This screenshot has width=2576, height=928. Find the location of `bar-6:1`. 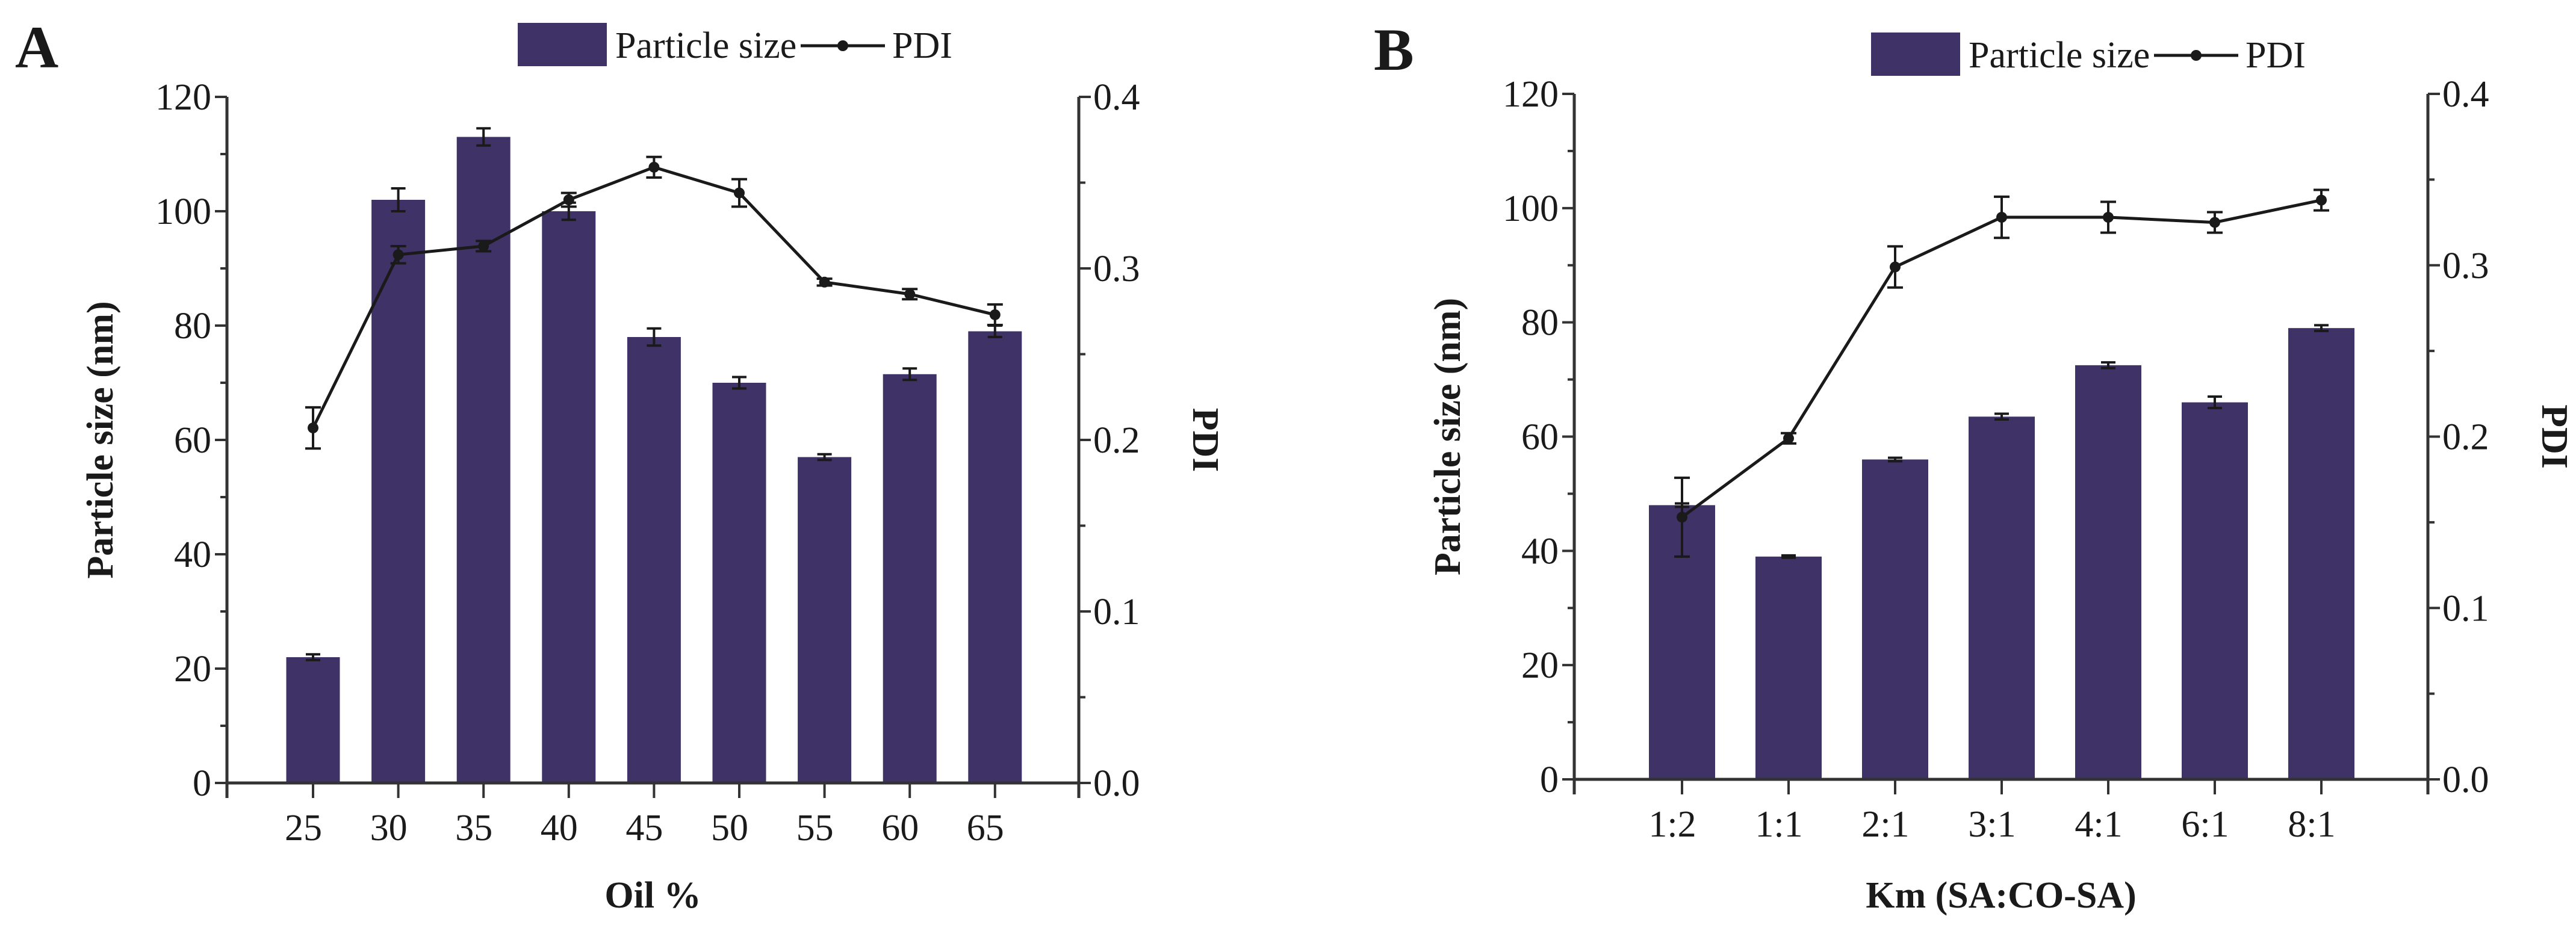

bar-6:1 is located at coordinates (2215, 590).